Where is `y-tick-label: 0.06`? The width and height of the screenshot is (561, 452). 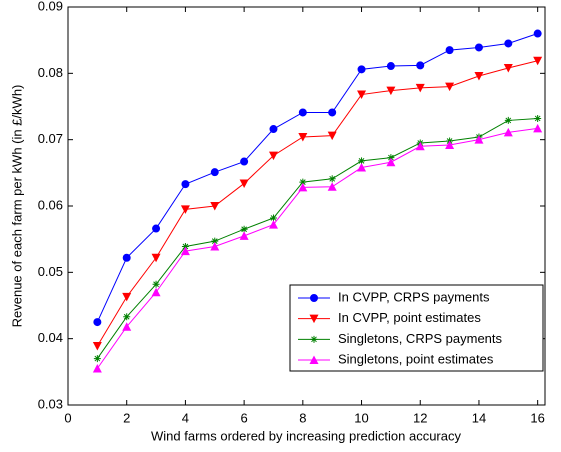
y-tick-label: 0.06 is located at coordinates (50, 204).